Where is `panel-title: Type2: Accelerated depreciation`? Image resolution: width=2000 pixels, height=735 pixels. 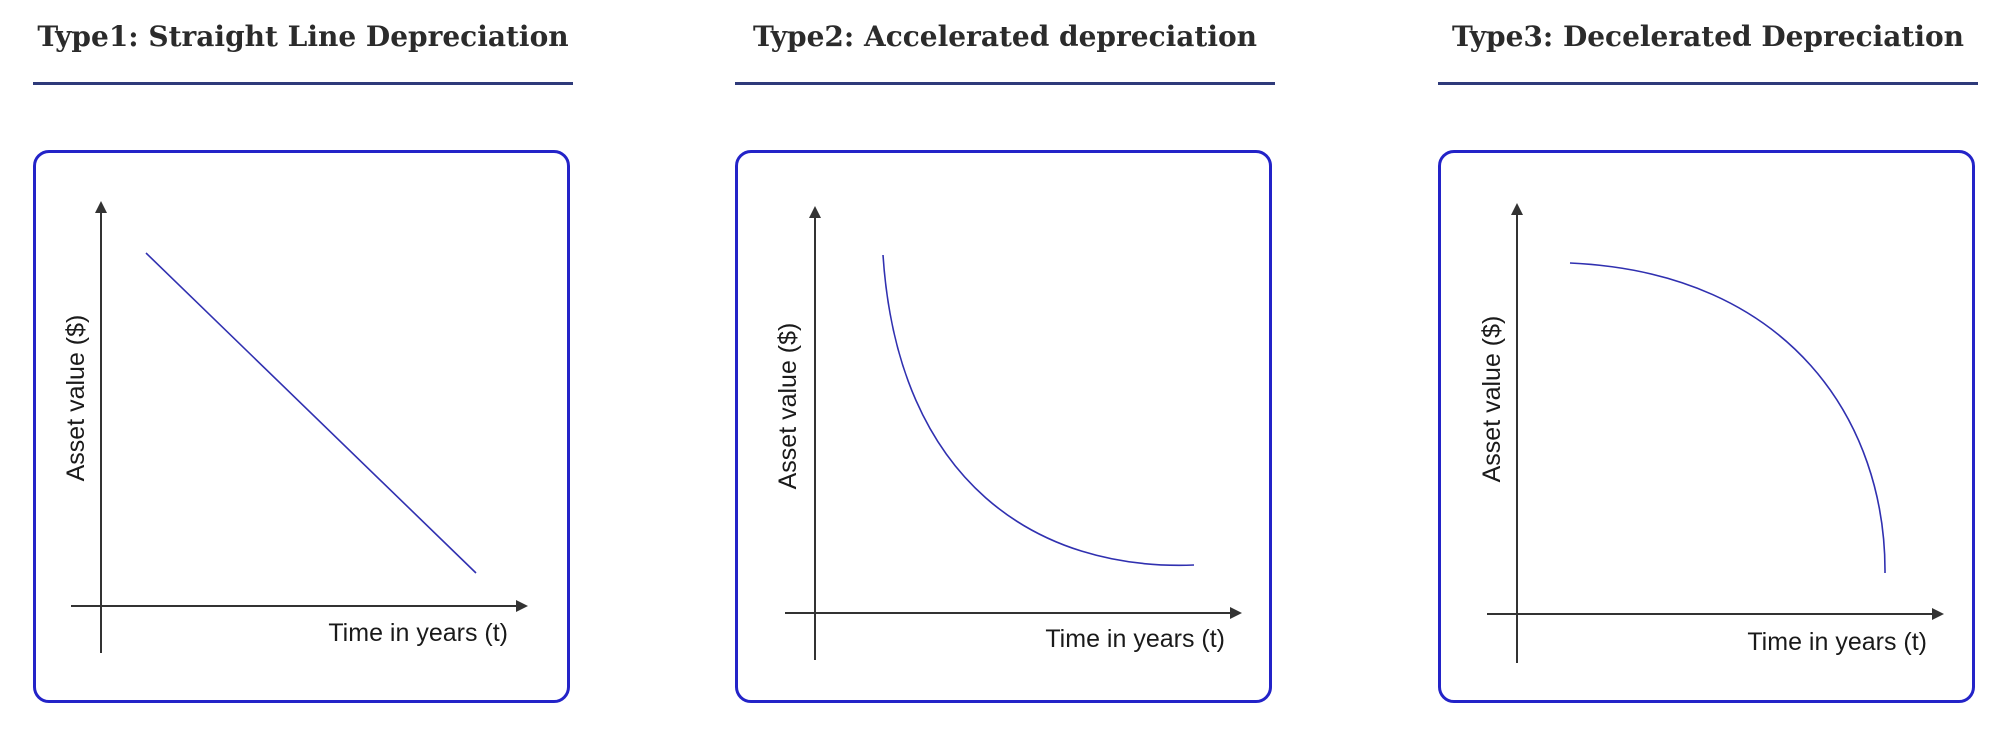
panel-title: Type2: Accelerated depreciation is located at coordinates (1004, 36).